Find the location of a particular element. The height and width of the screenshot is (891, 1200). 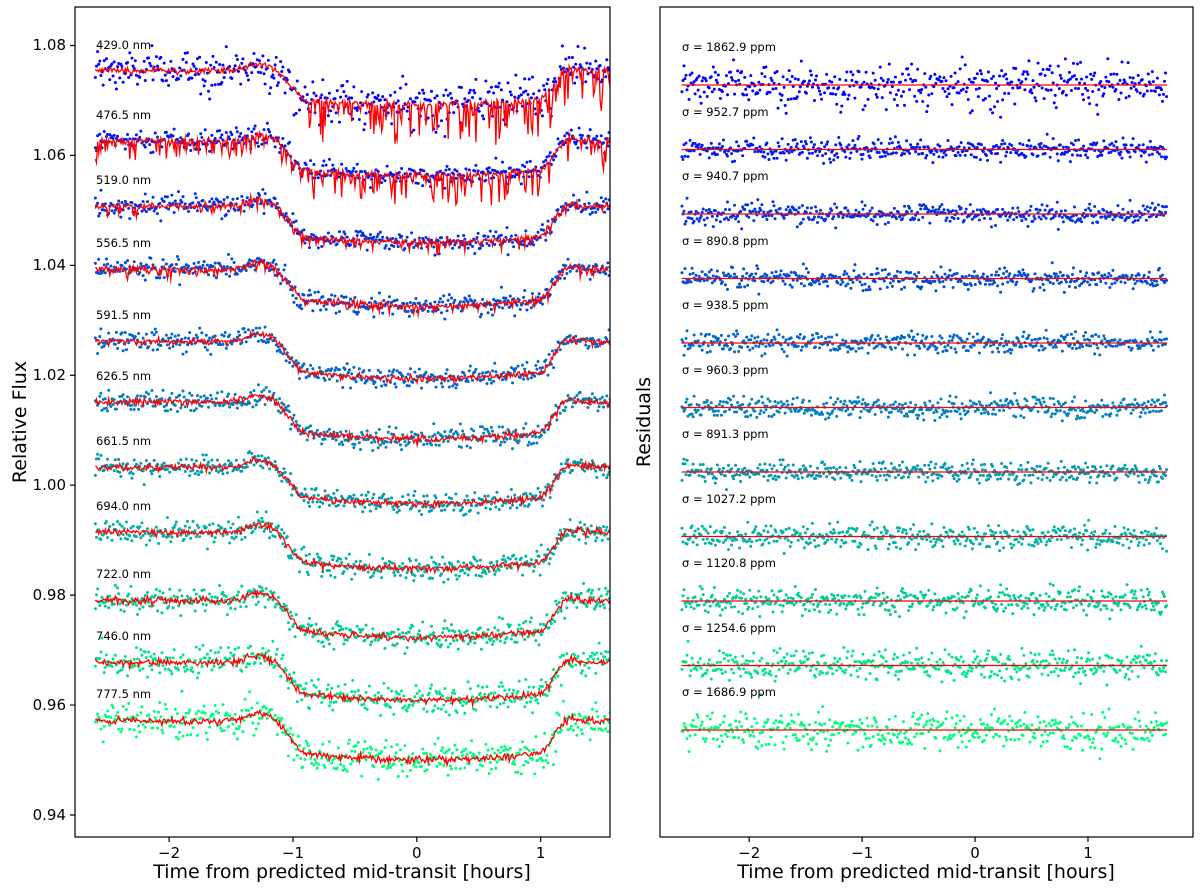

sigma-label-0: σ = 1862.9 ppm is located at coordinates (729, 47).